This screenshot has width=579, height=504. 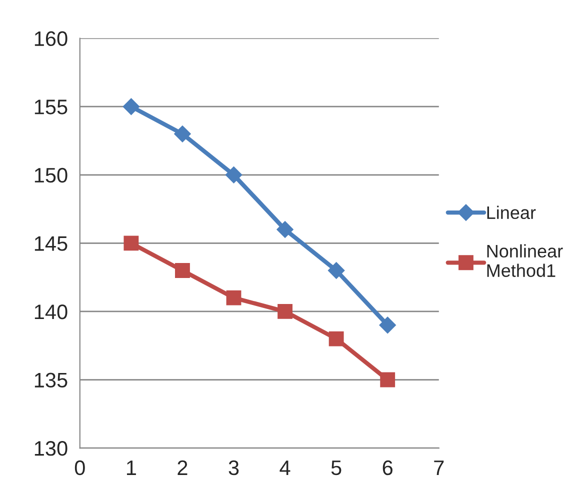 What do you see at coordinates (51, 380) in the screenshot?
I see `y-tick-label: 135` at bounding box center [51, 380].